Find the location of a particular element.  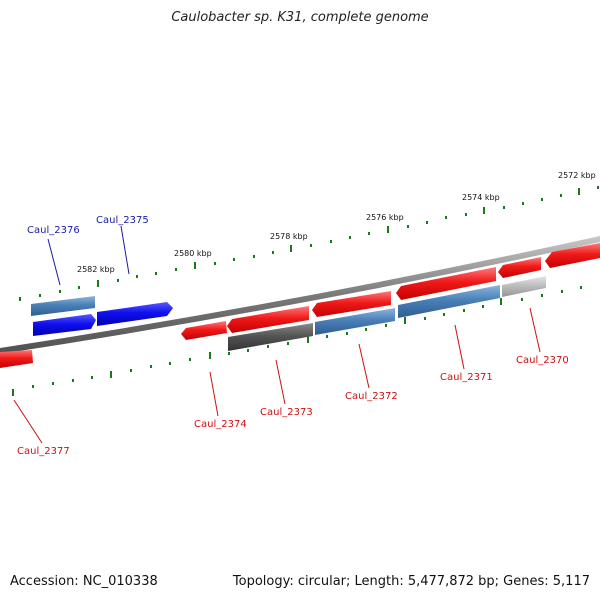

gene-label-caul-2370: Caul_2370 is located at coordinates (542, 360).